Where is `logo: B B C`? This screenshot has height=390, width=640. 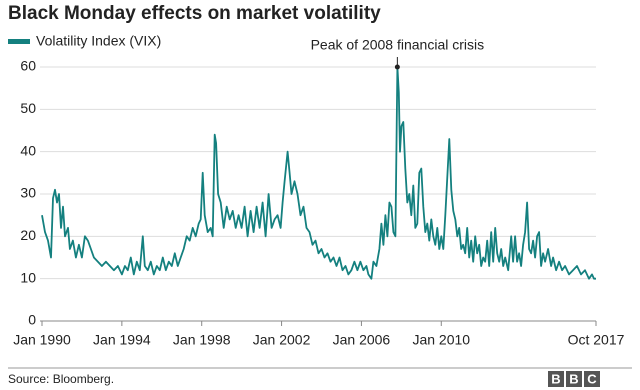
logo: B B C is located at coordinates (574, 379).